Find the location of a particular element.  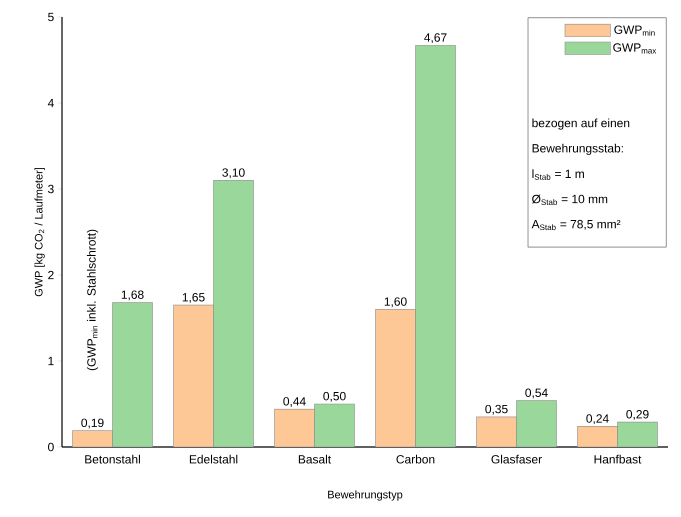

data-label: 0,50 is located at coordinates (334, 397).